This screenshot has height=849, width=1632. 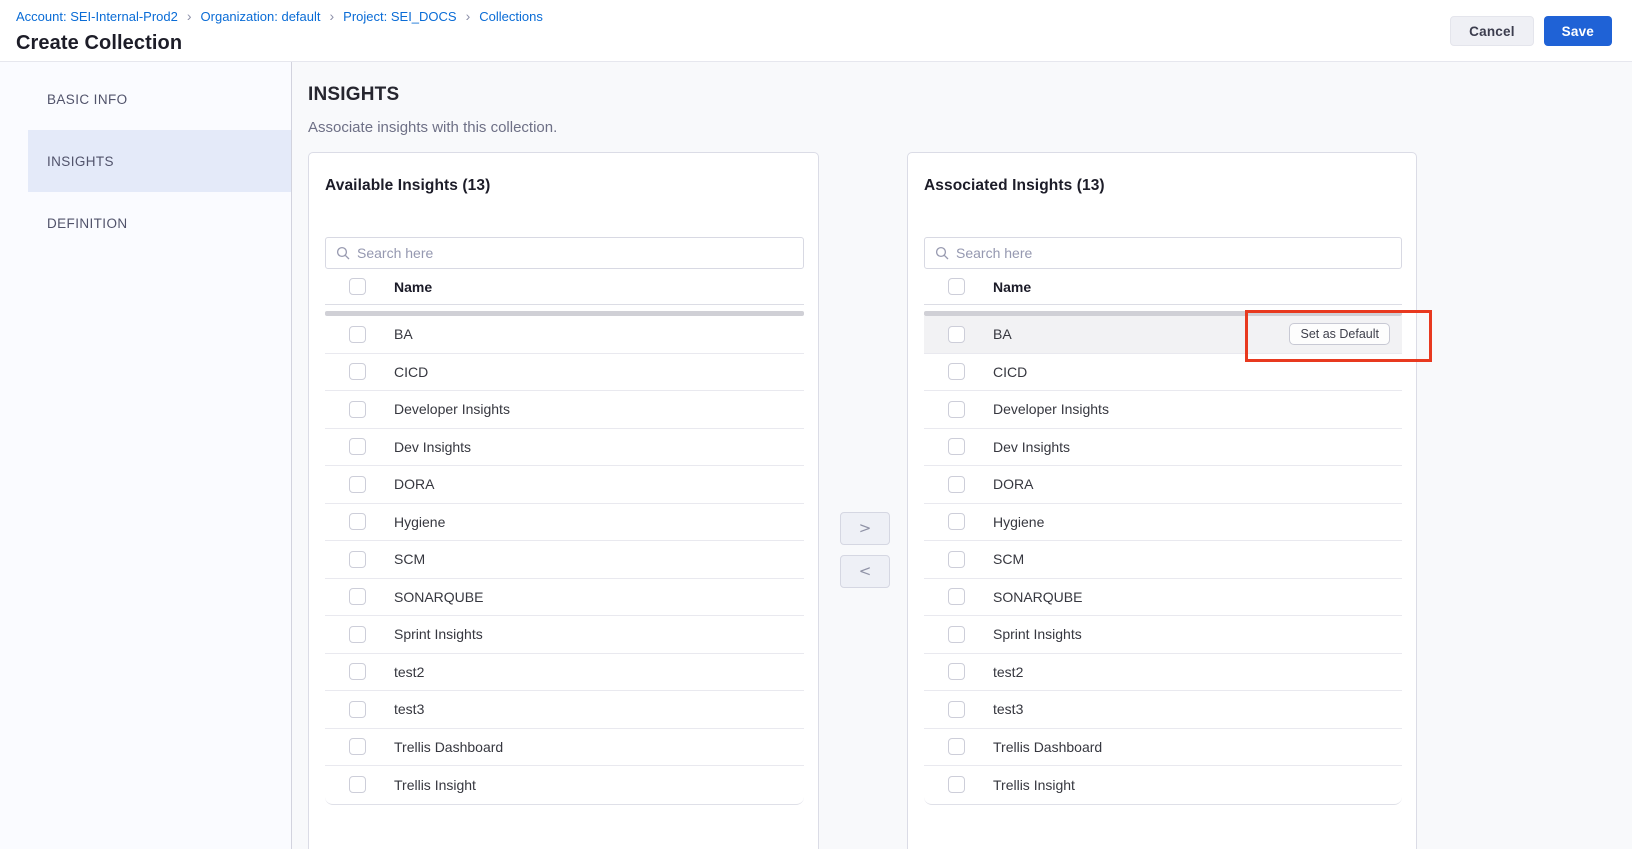 I want to click on available-search-box, so click(x=564, y=253).